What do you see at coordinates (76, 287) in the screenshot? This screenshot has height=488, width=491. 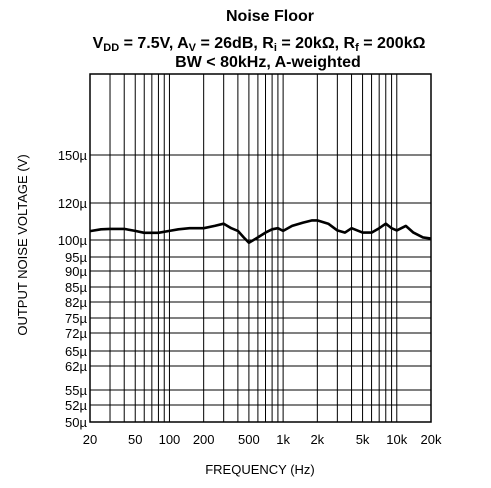 I see `y-tick-label: 85µ` at bounding box center [76, 287].